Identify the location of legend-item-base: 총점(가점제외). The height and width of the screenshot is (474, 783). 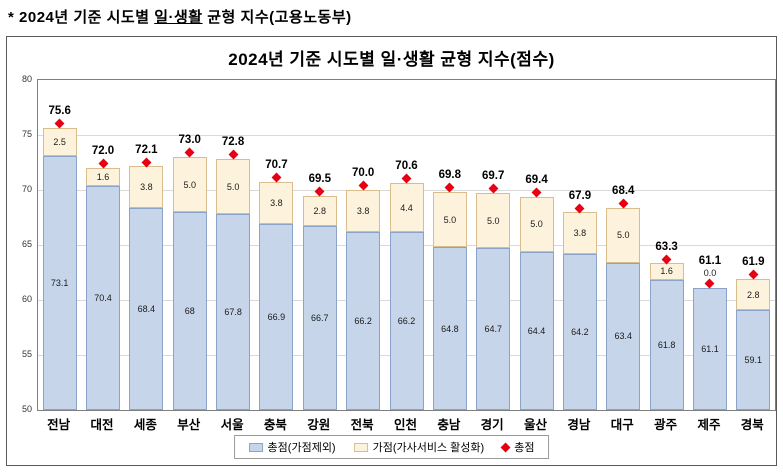
(292, 447).